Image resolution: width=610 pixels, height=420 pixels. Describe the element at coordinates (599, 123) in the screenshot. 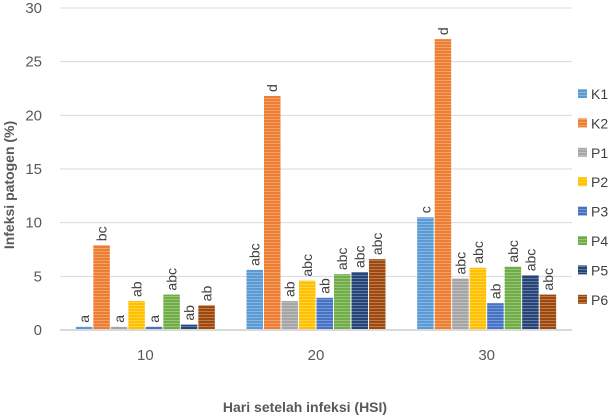

I see `legend-label-k2: K2` at that location.